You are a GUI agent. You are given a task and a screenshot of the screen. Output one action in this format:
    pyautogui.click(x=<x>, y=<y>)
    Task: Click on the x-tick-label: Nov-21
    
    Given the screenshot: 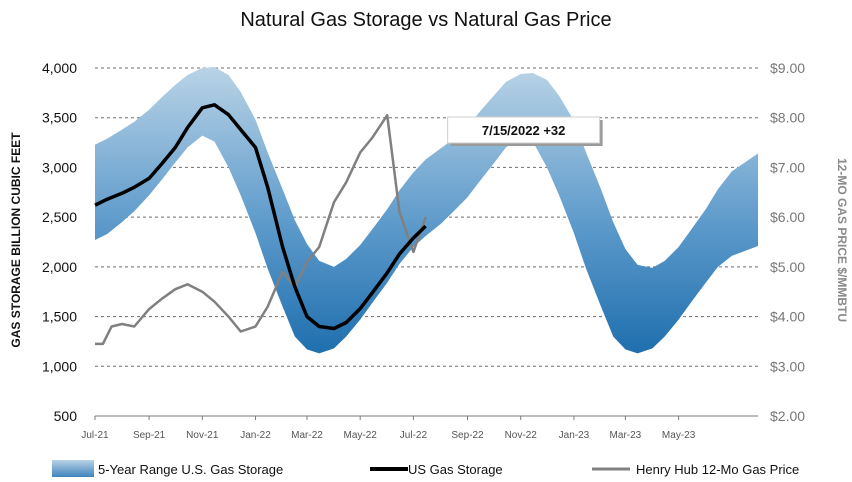 What is the action you would take?
    pyautogui.click(x=202, y=435)
    